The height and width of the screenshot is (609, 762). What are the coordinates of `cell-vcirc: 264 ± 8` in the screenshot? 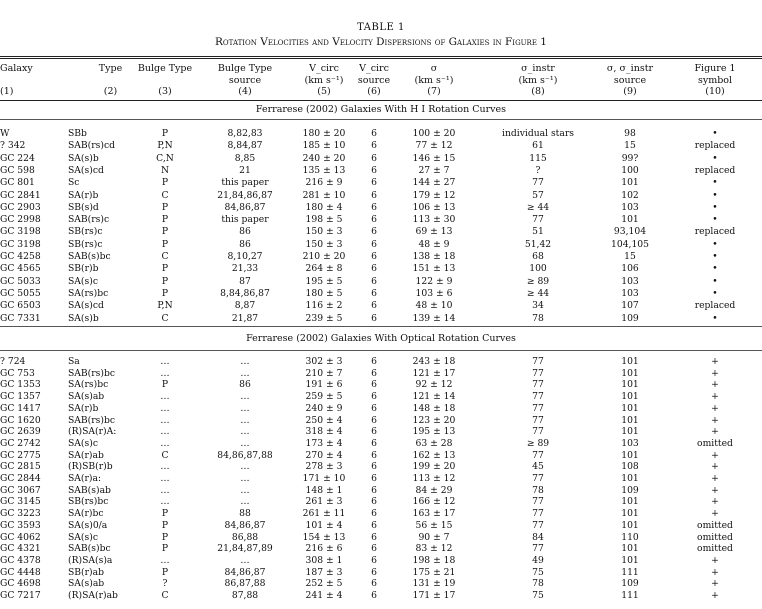 It's located at (324, 269).